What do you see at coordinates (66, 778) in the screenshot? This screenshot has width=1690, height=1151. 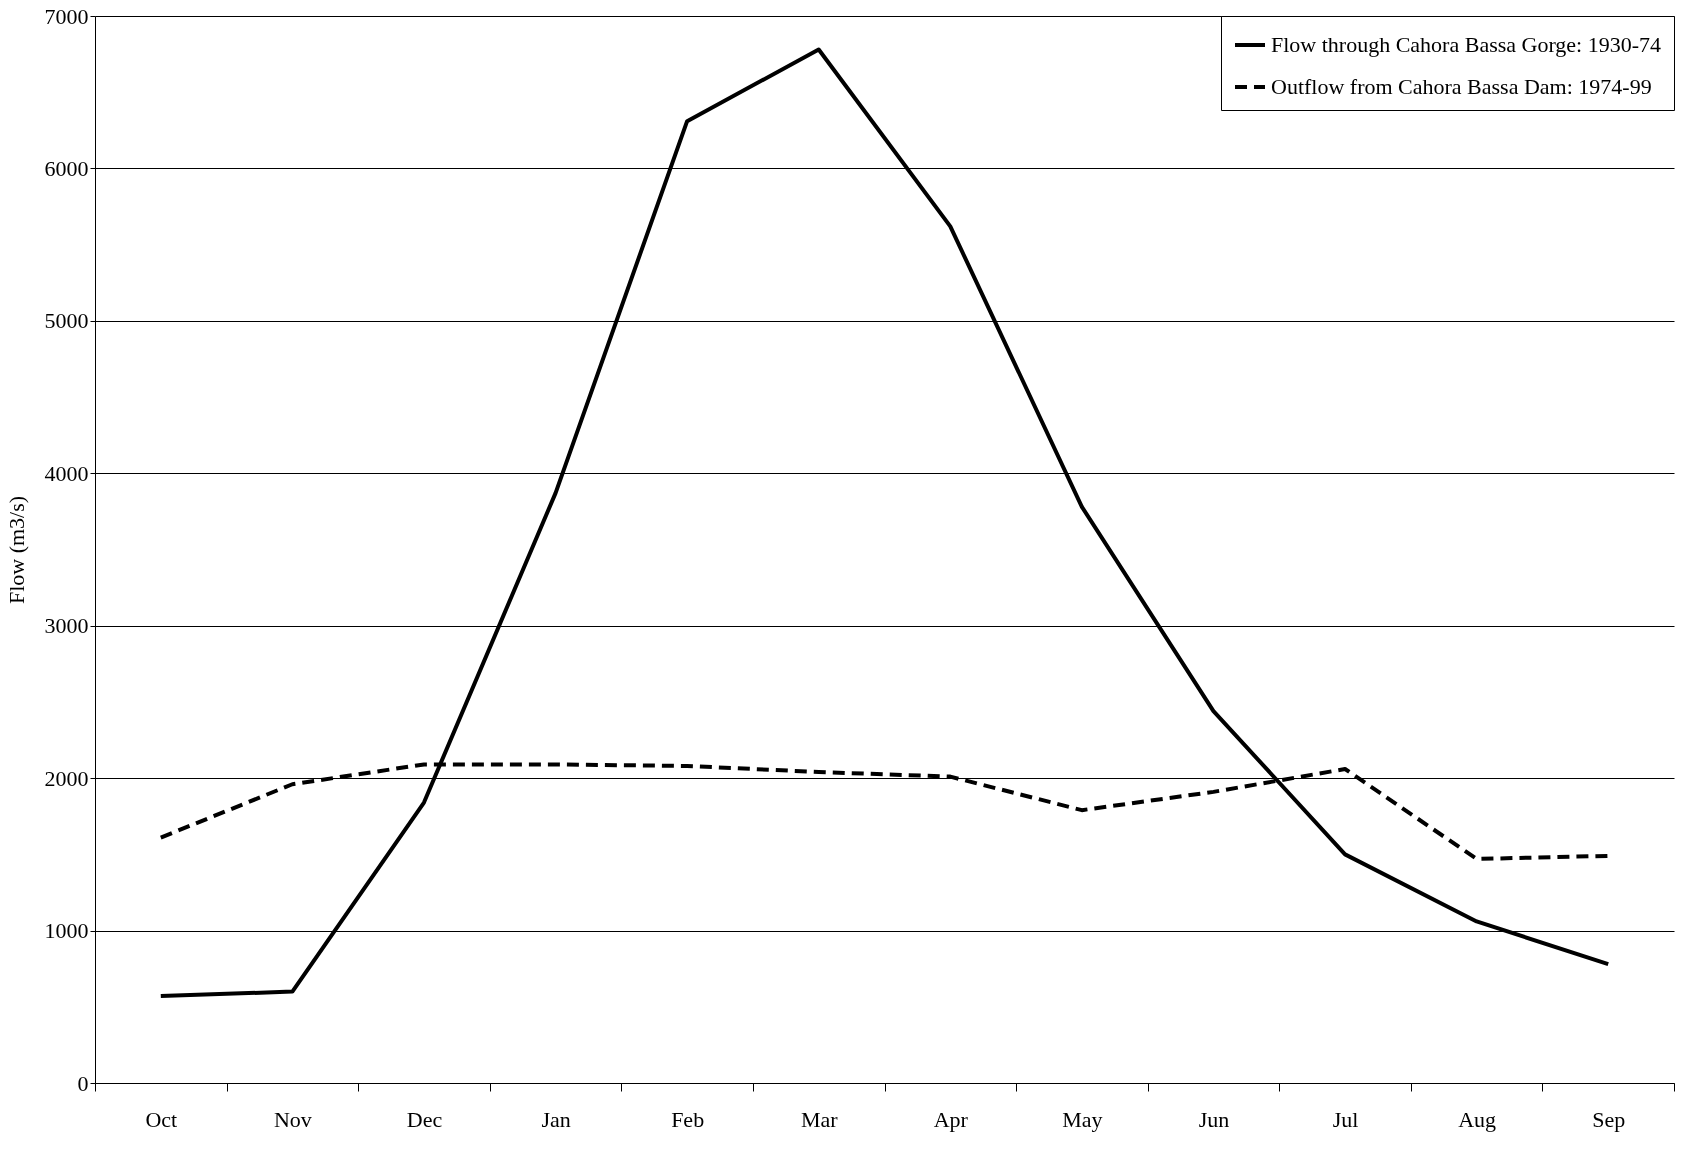 I see `y-tick-label: 2000` at bounding box center [66, 778].